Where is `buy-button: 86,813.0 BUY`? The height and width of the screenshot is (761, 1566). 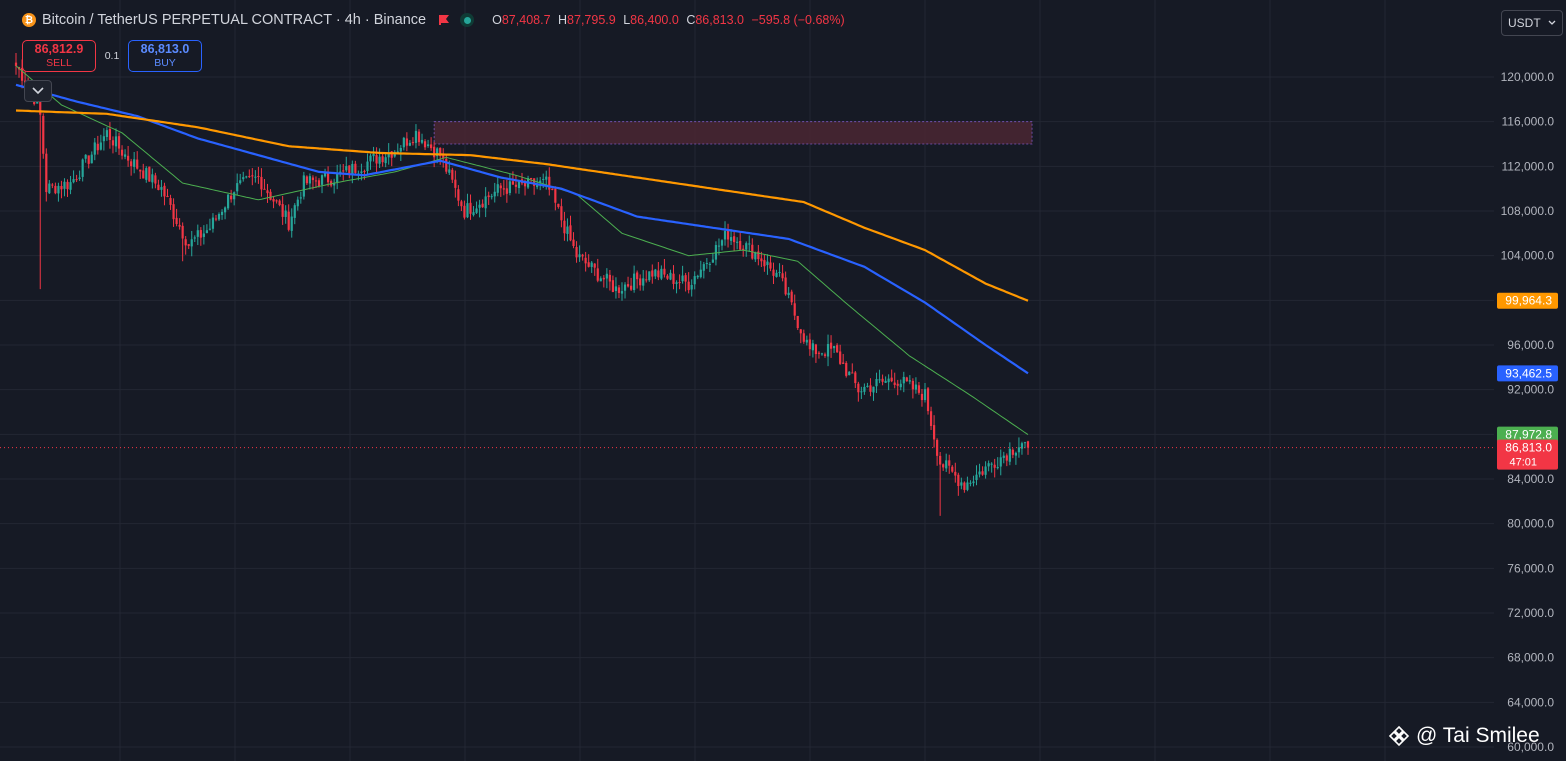 buy-button: 86,813.0 BUY is located at coordinates (165, 56).